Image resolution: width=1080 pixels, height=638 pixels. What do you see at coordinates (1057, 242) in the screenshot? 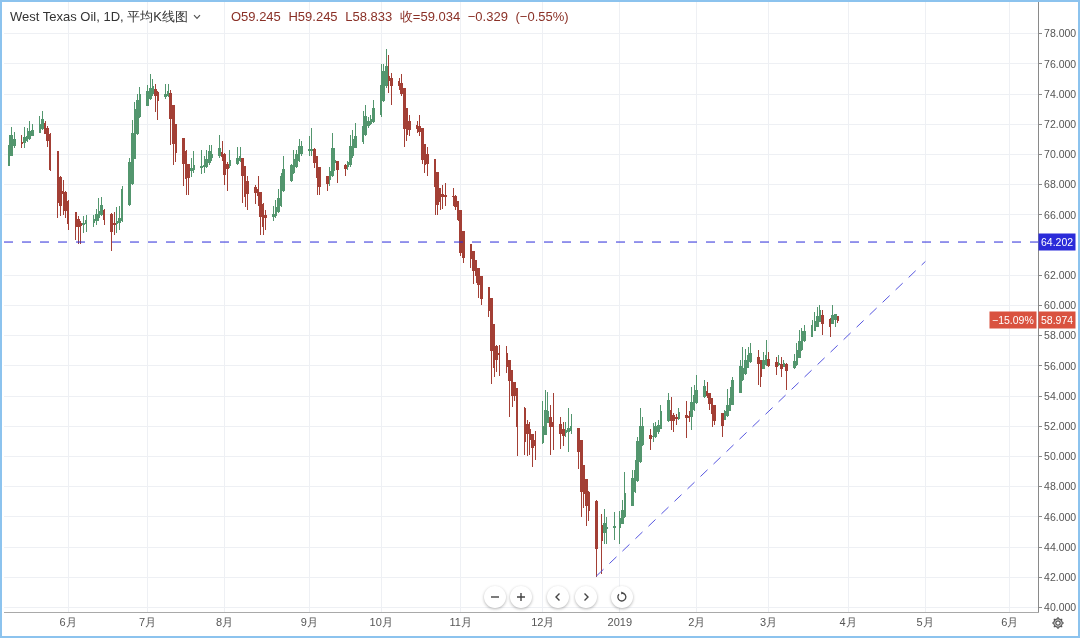
I see `ref-line-label: 64.202` at bounding box center [1057, 242].